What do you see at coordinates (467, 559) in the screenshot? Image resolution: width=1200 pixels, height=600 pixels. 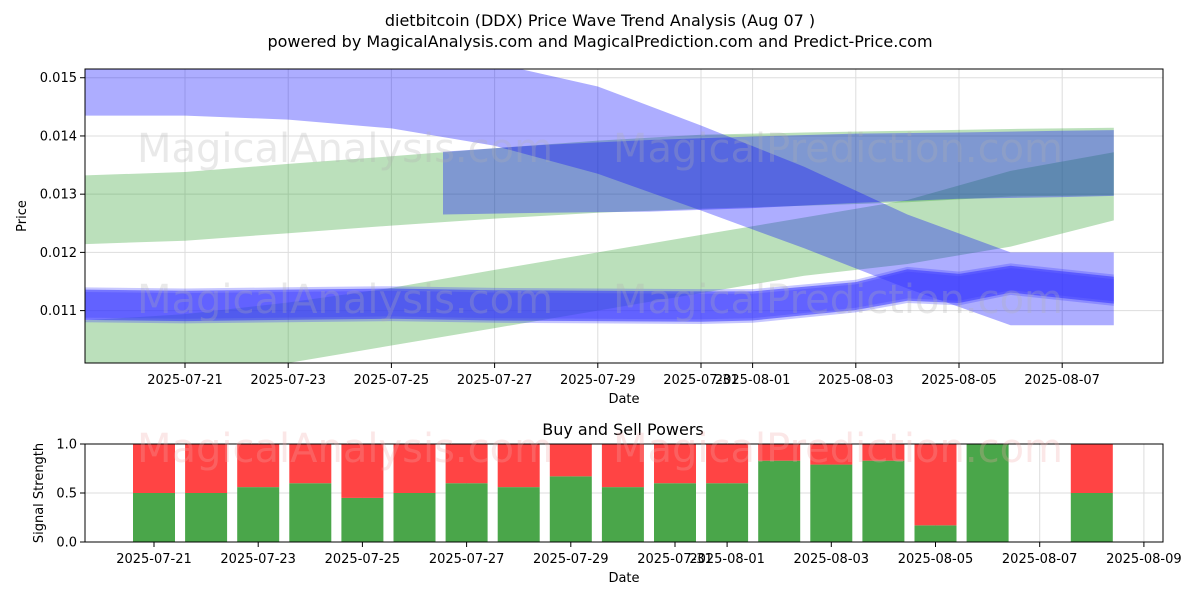 I see `signal-x-tick-label: 2025-07-27` at bounding box center [467, 559].